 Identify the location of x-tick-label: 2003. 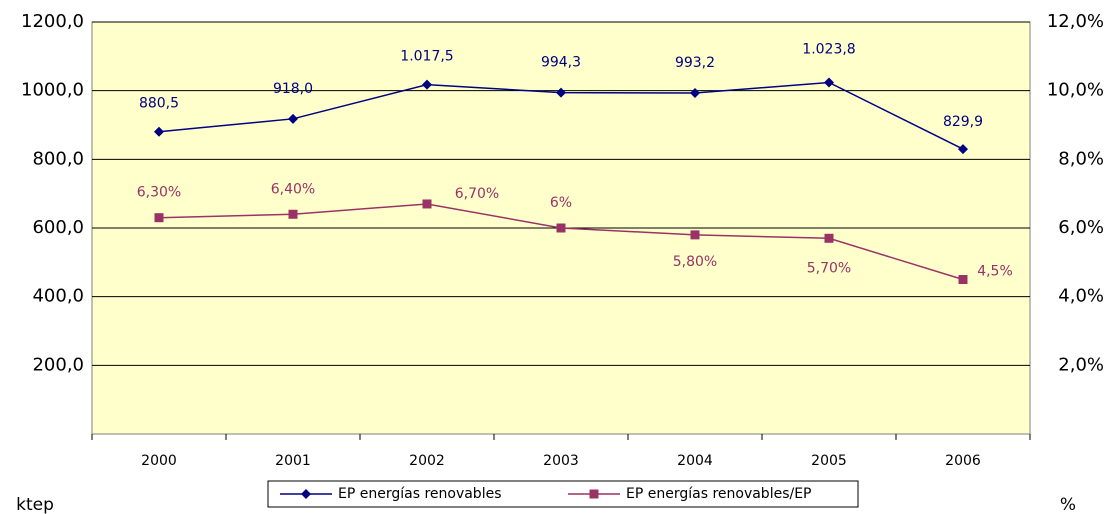
(561, 461).